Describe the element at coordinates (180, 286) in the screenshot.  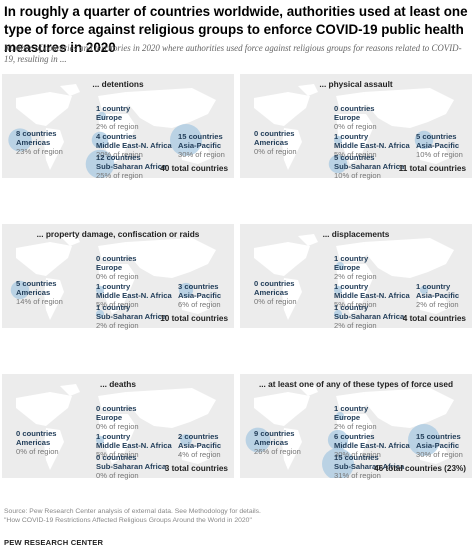
I see `count-value: 3` at that location.